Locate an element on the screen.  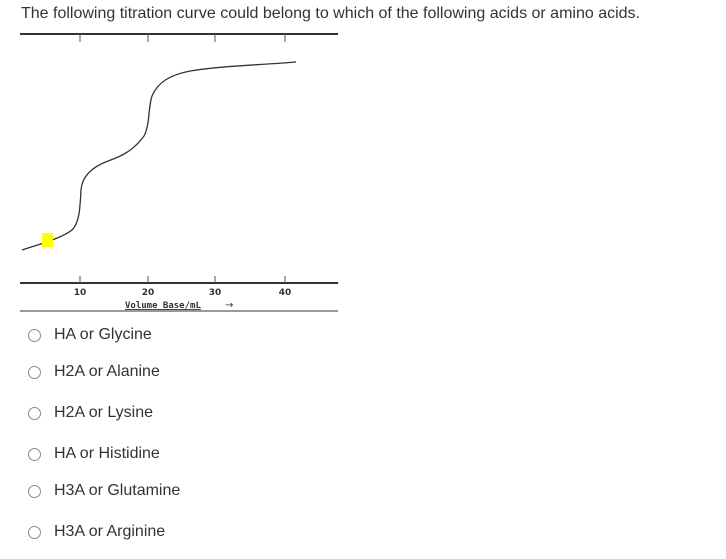
choice-ha-glycine: HA or Glycine is located at coordinates (90, 335).